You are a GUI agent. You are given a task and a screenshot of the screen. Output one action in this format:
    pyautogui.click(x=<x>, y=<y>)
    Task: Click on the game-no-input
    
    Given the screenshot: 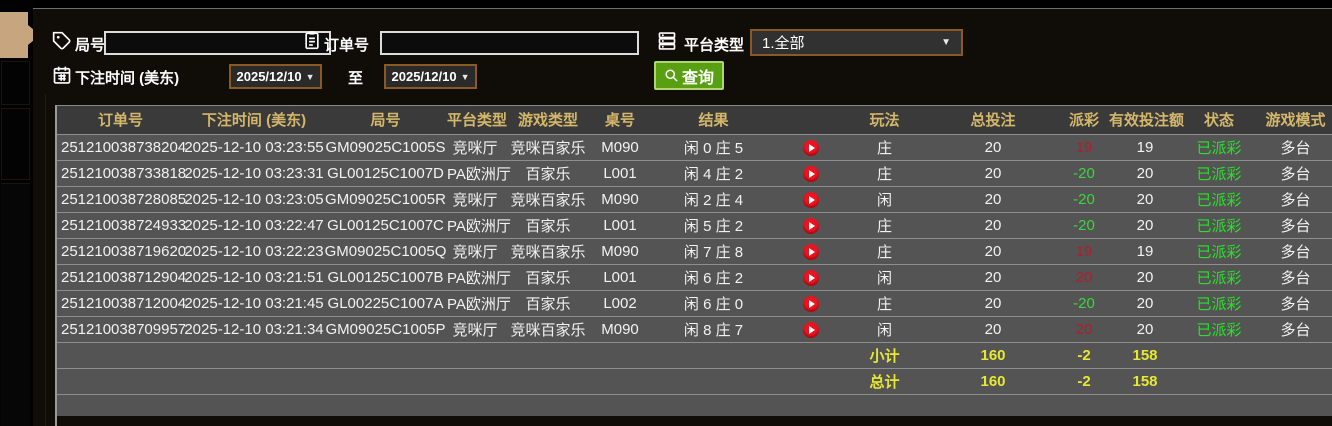 What is the action you would take?
    pyautogui.click(x=217, y=43)
    